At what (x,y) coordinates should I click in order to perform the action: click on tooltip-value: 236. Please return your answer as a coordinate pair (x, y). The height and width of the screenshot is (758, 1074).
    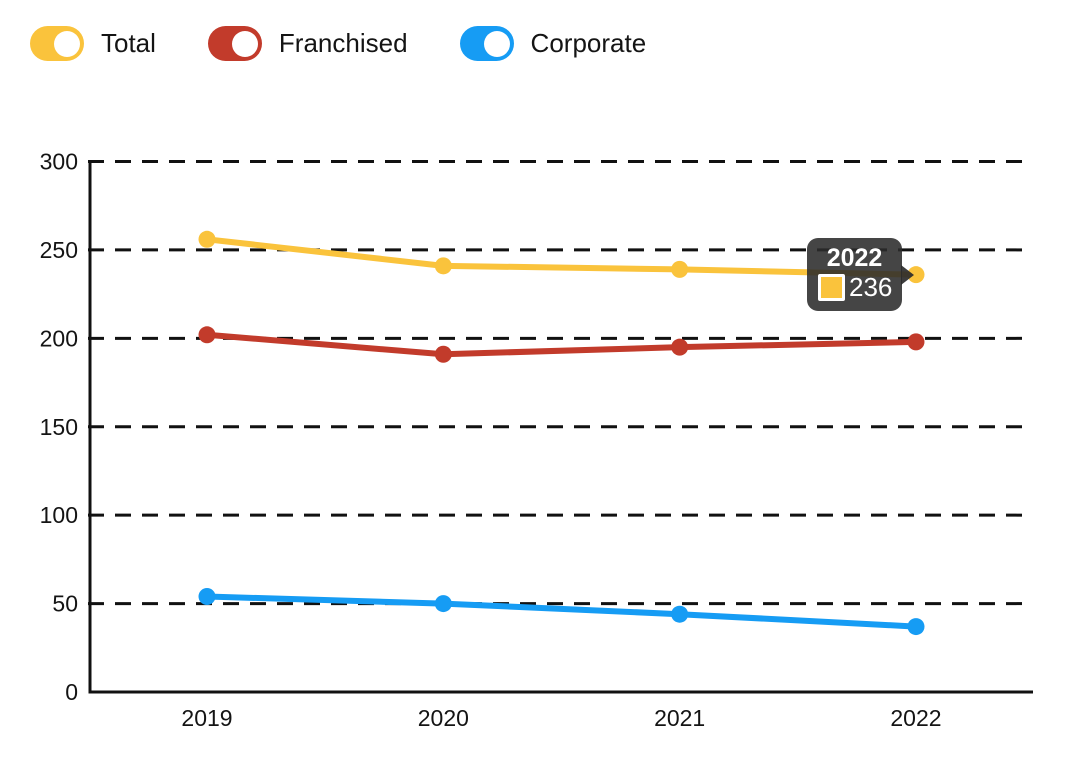
    Looking at the image, I should click on (871, 287).